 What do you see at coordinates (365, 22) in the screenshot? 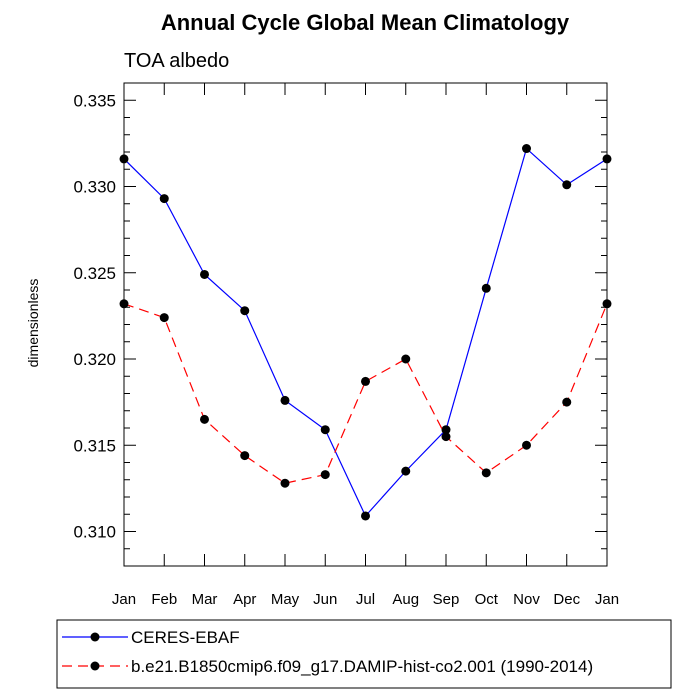
I see `chart-title: Annual Cycle Global Mean Climatology` at bounding box center [365, 22].